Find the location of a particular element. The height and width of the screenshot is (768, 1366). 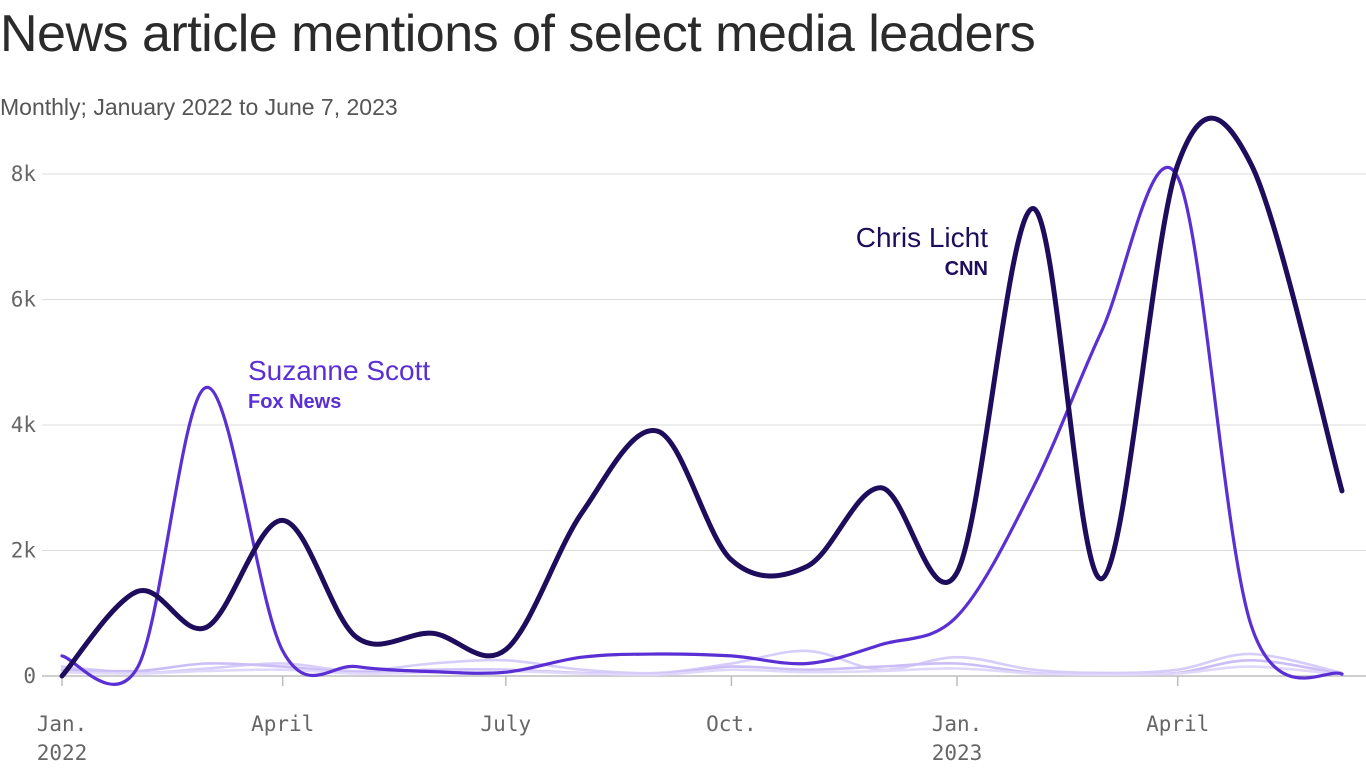

y-tick-label: 4k is located at coordinates (24, 425).